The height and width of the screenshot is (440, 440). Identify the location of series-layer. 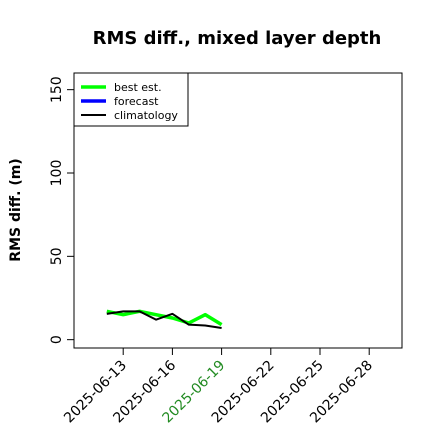
(164, 319).